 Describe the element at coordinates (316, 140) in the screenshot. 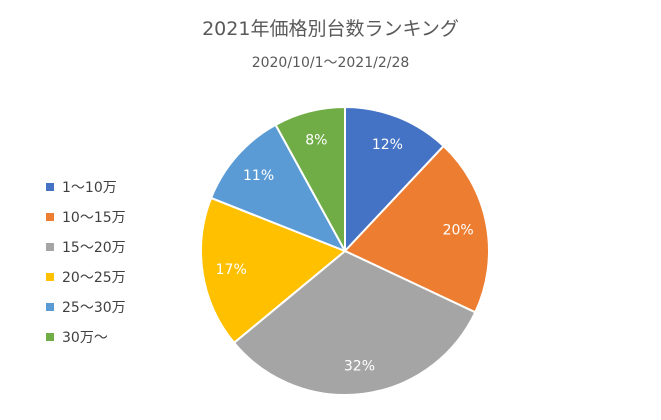

I see `data-label-6: 8%` at that location.